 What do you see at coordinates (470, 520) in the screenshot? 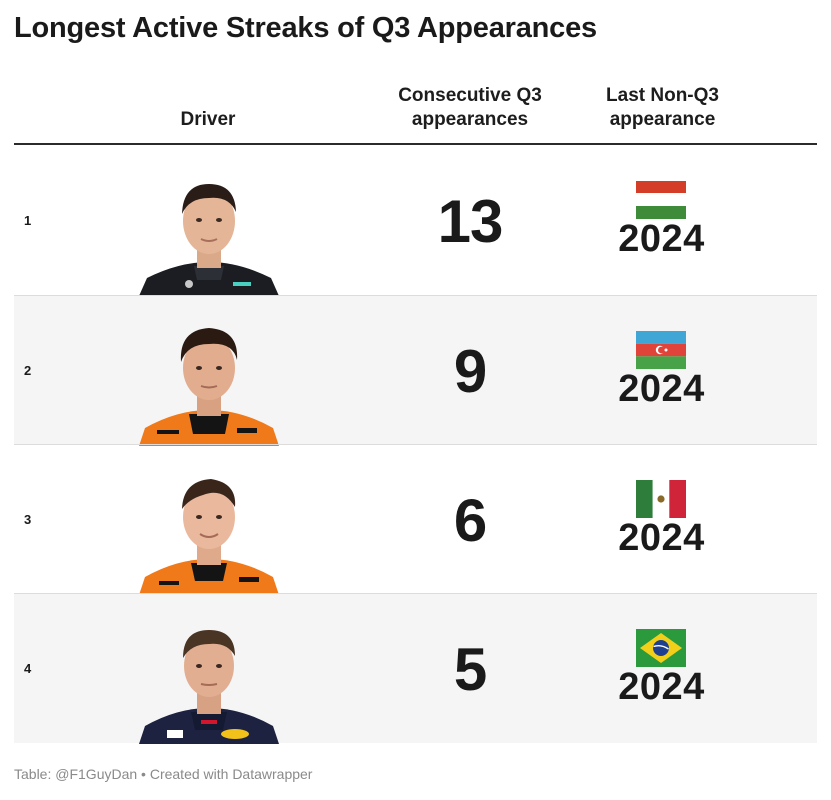
I see `streak-value: 6` at bounding box center [470, 520].